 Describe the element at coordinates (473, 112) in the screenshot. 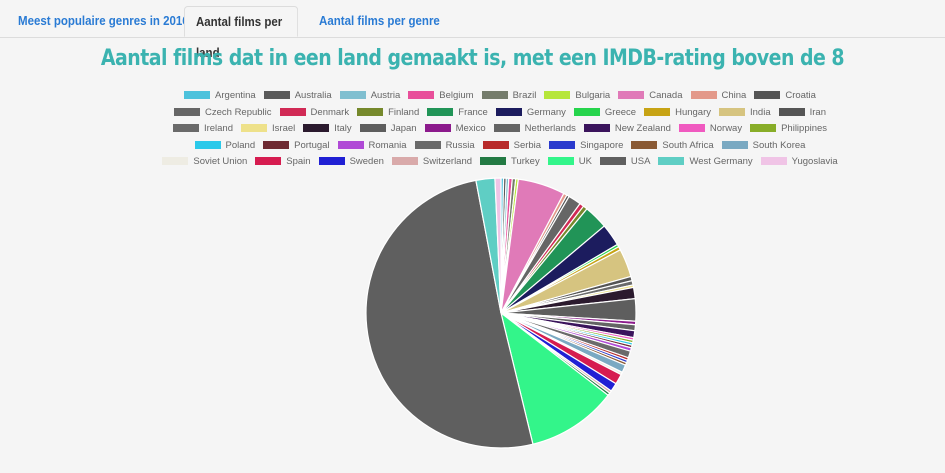

I see `legend-label: France` at that location.